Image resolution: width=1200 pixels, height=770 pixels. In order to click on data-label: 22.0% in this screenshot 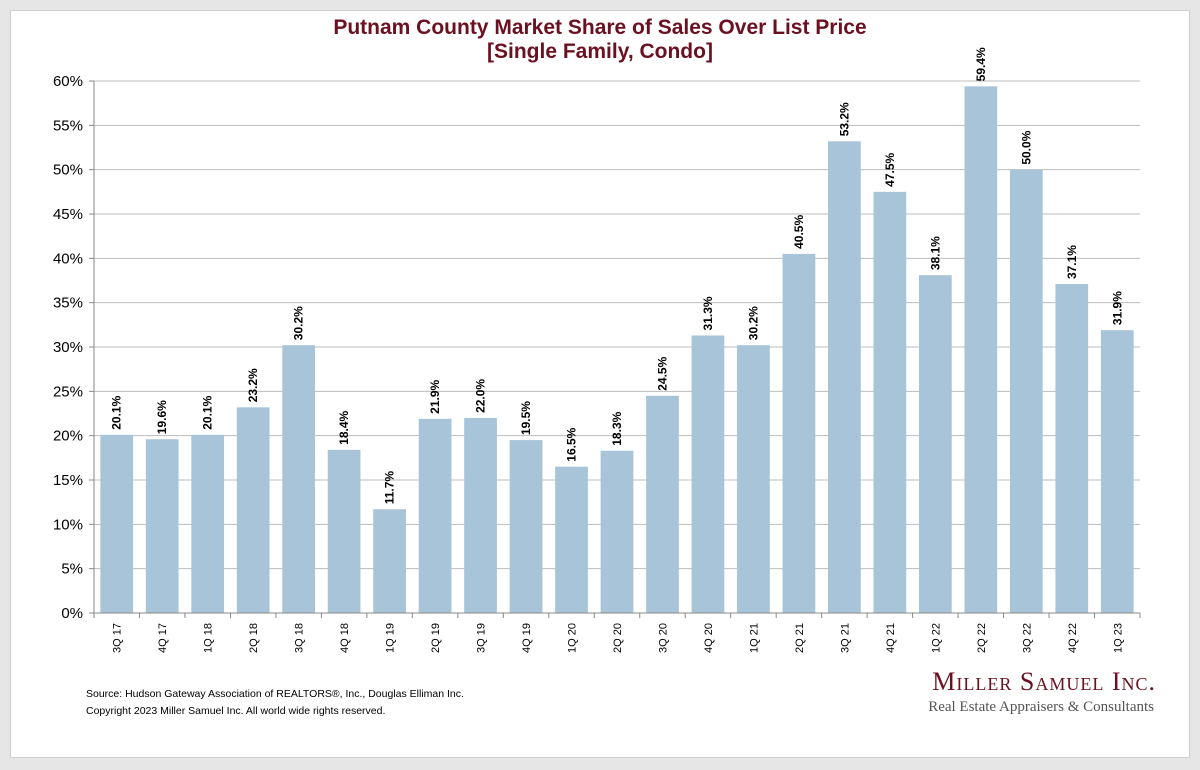, I will do `click(481, 396)`.